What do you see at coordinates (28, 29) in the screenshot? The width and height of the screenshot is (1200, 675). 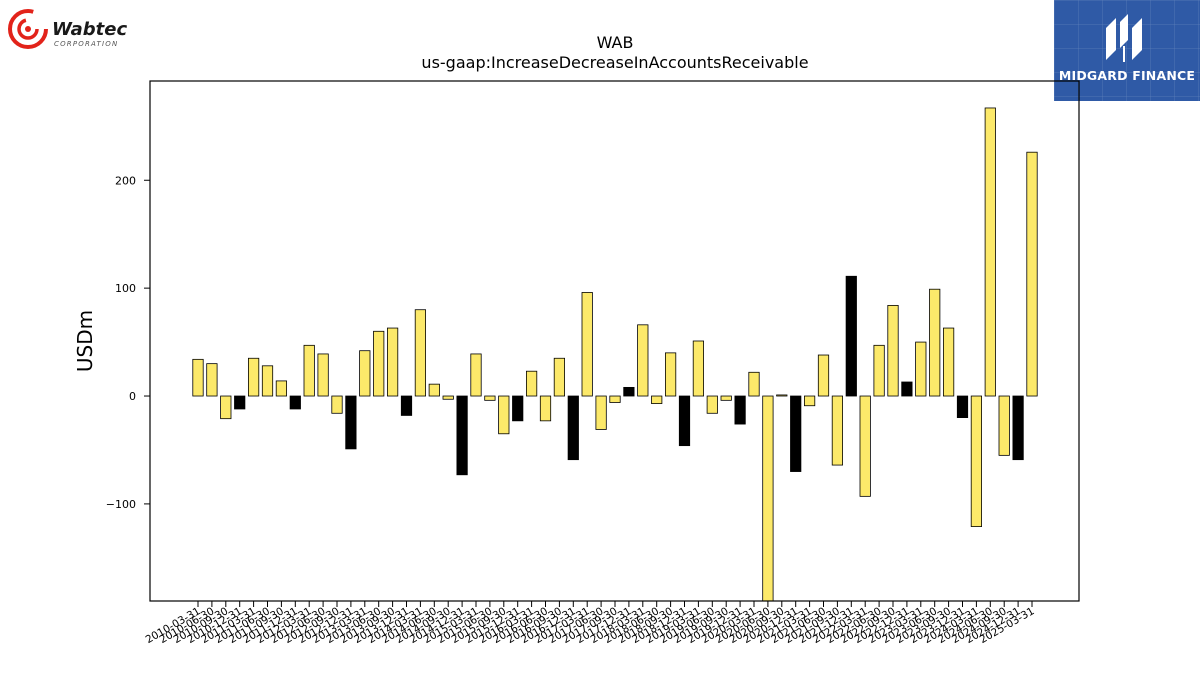 I see `wabtec-emblem-icon` at bounding box center [28, 29].